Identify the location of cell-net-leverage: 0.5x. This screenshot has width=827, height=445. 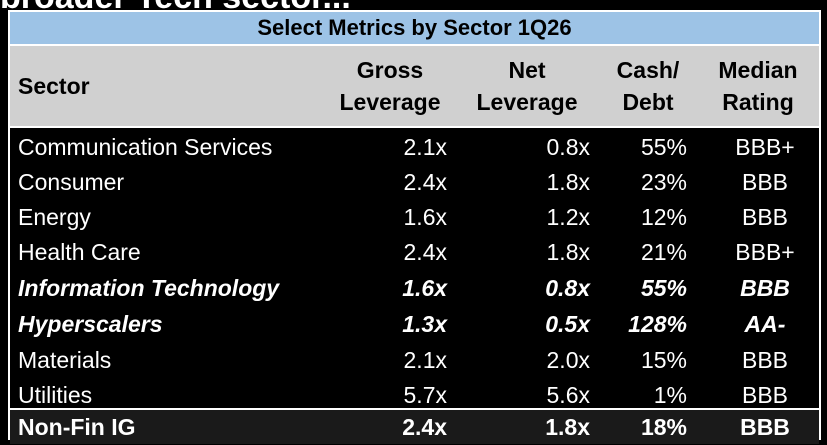
(567, 324).